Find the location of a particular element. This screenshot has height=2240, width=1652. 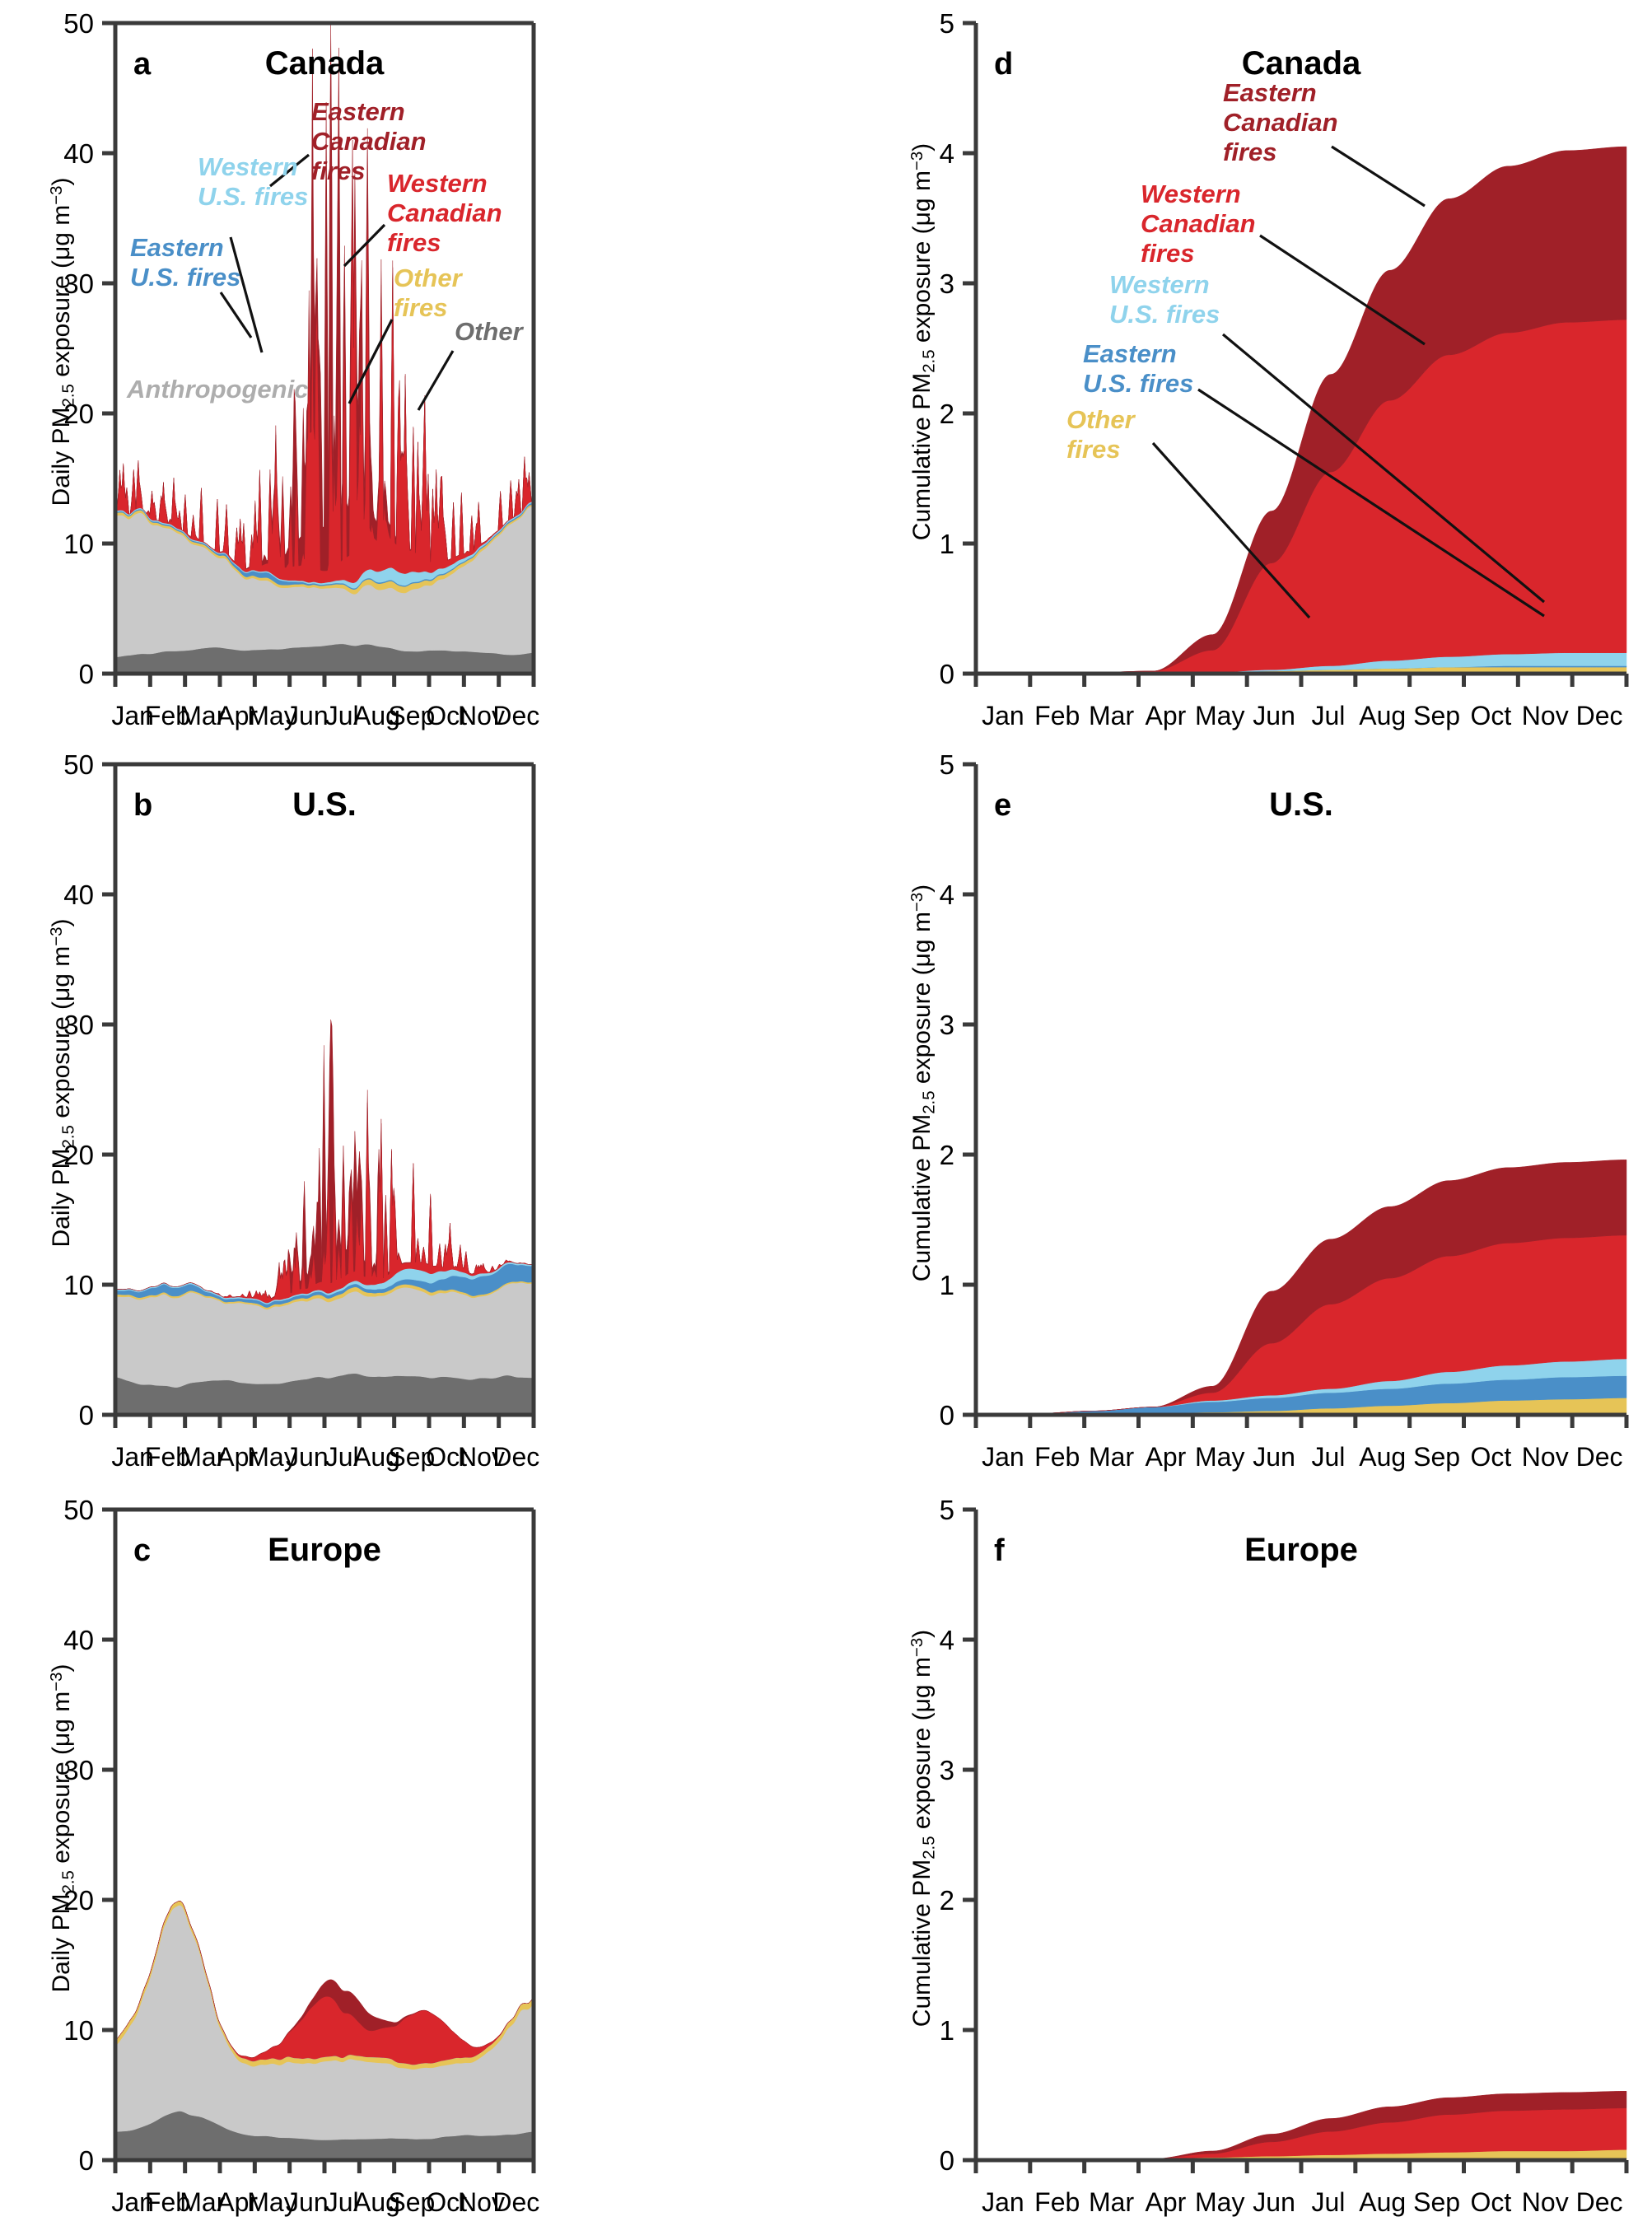

y-axis-title-a: Daily PM2.5 exposure (μg m−3) is located at coordinates (63, 341).